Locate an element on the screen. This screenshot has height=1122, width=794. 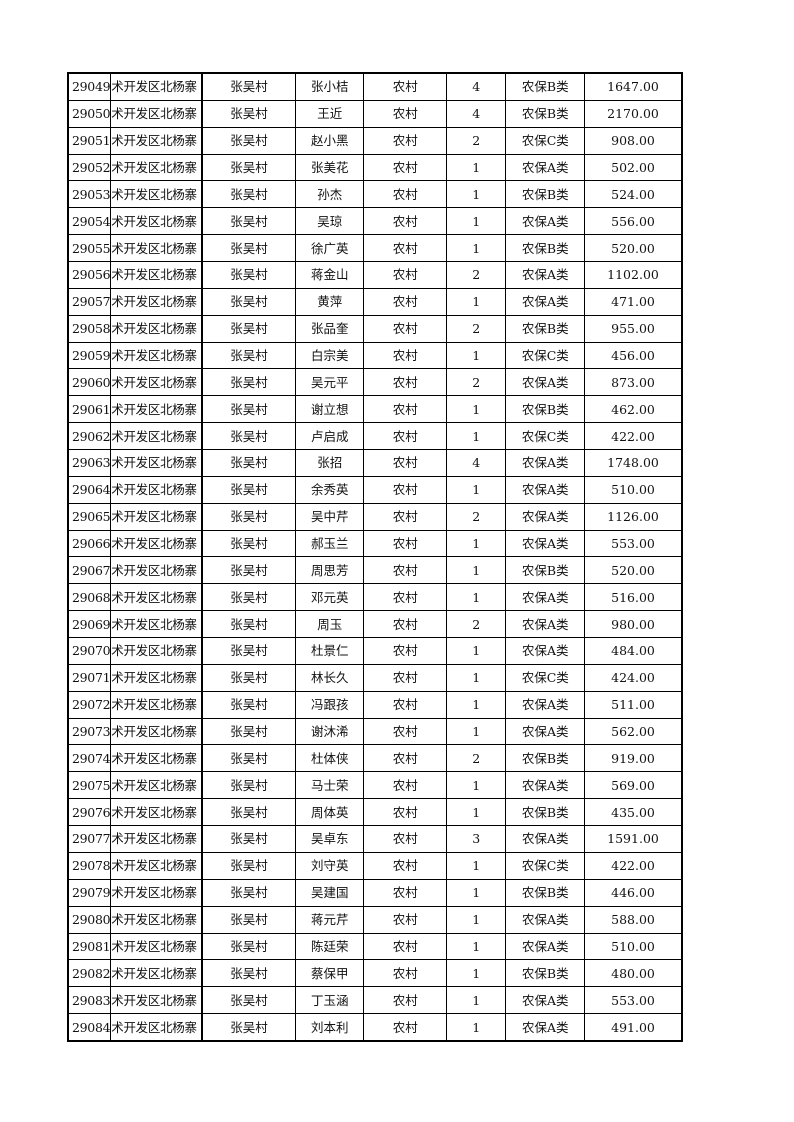
amount-cell: 2170.00 is located at coordinates (633, 113).